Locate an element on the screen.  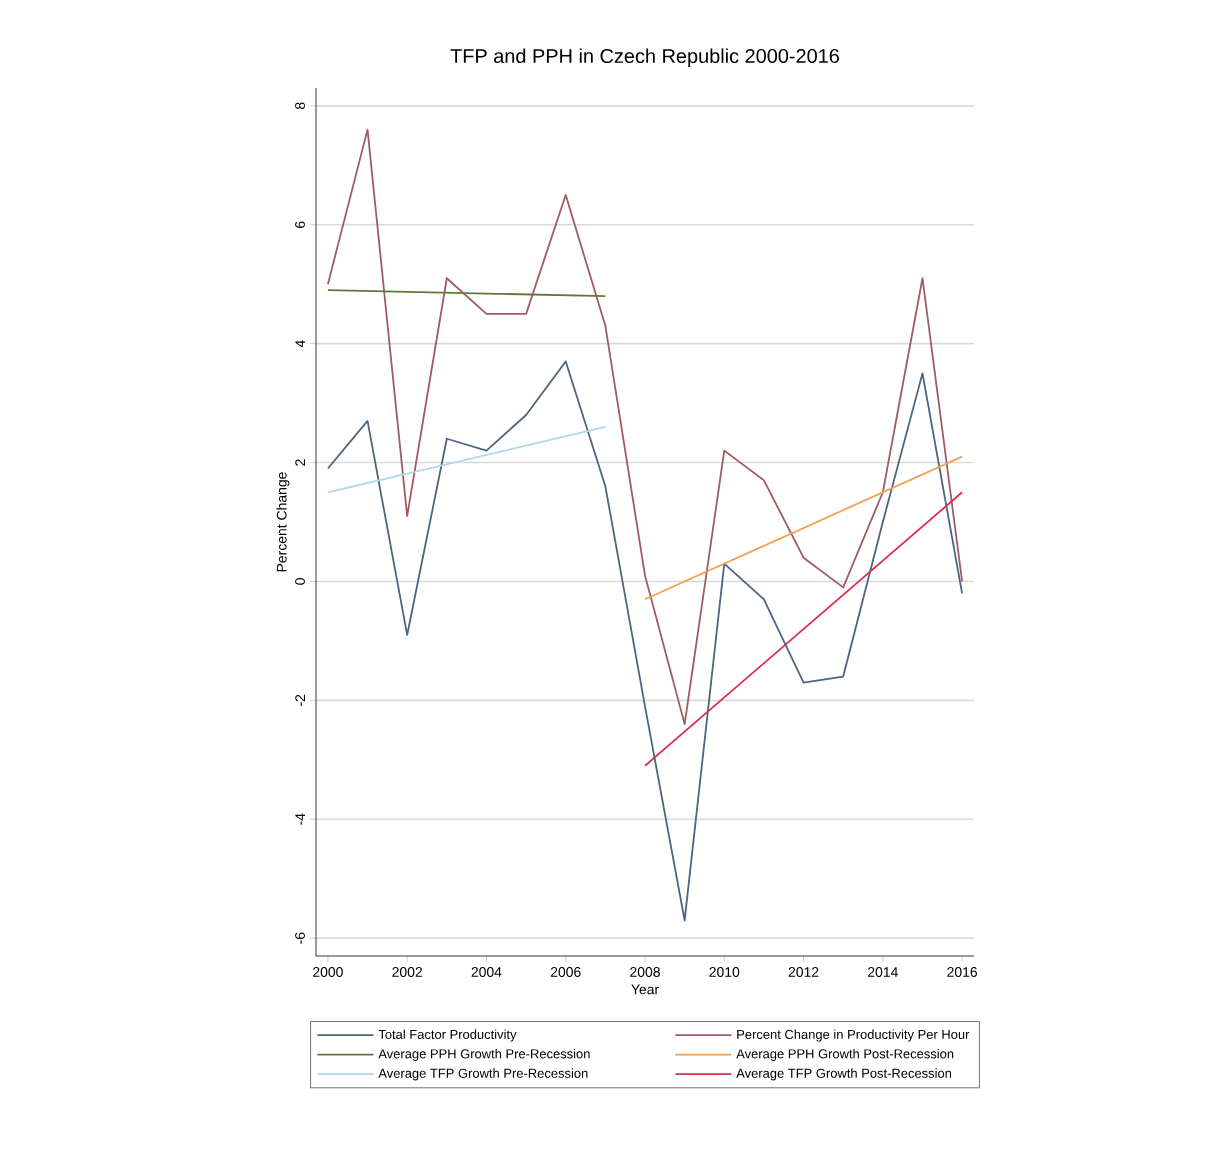
chart-title: TFP and PPH in Czech Republic 2000-2016 is located at coordinates (644, 57).